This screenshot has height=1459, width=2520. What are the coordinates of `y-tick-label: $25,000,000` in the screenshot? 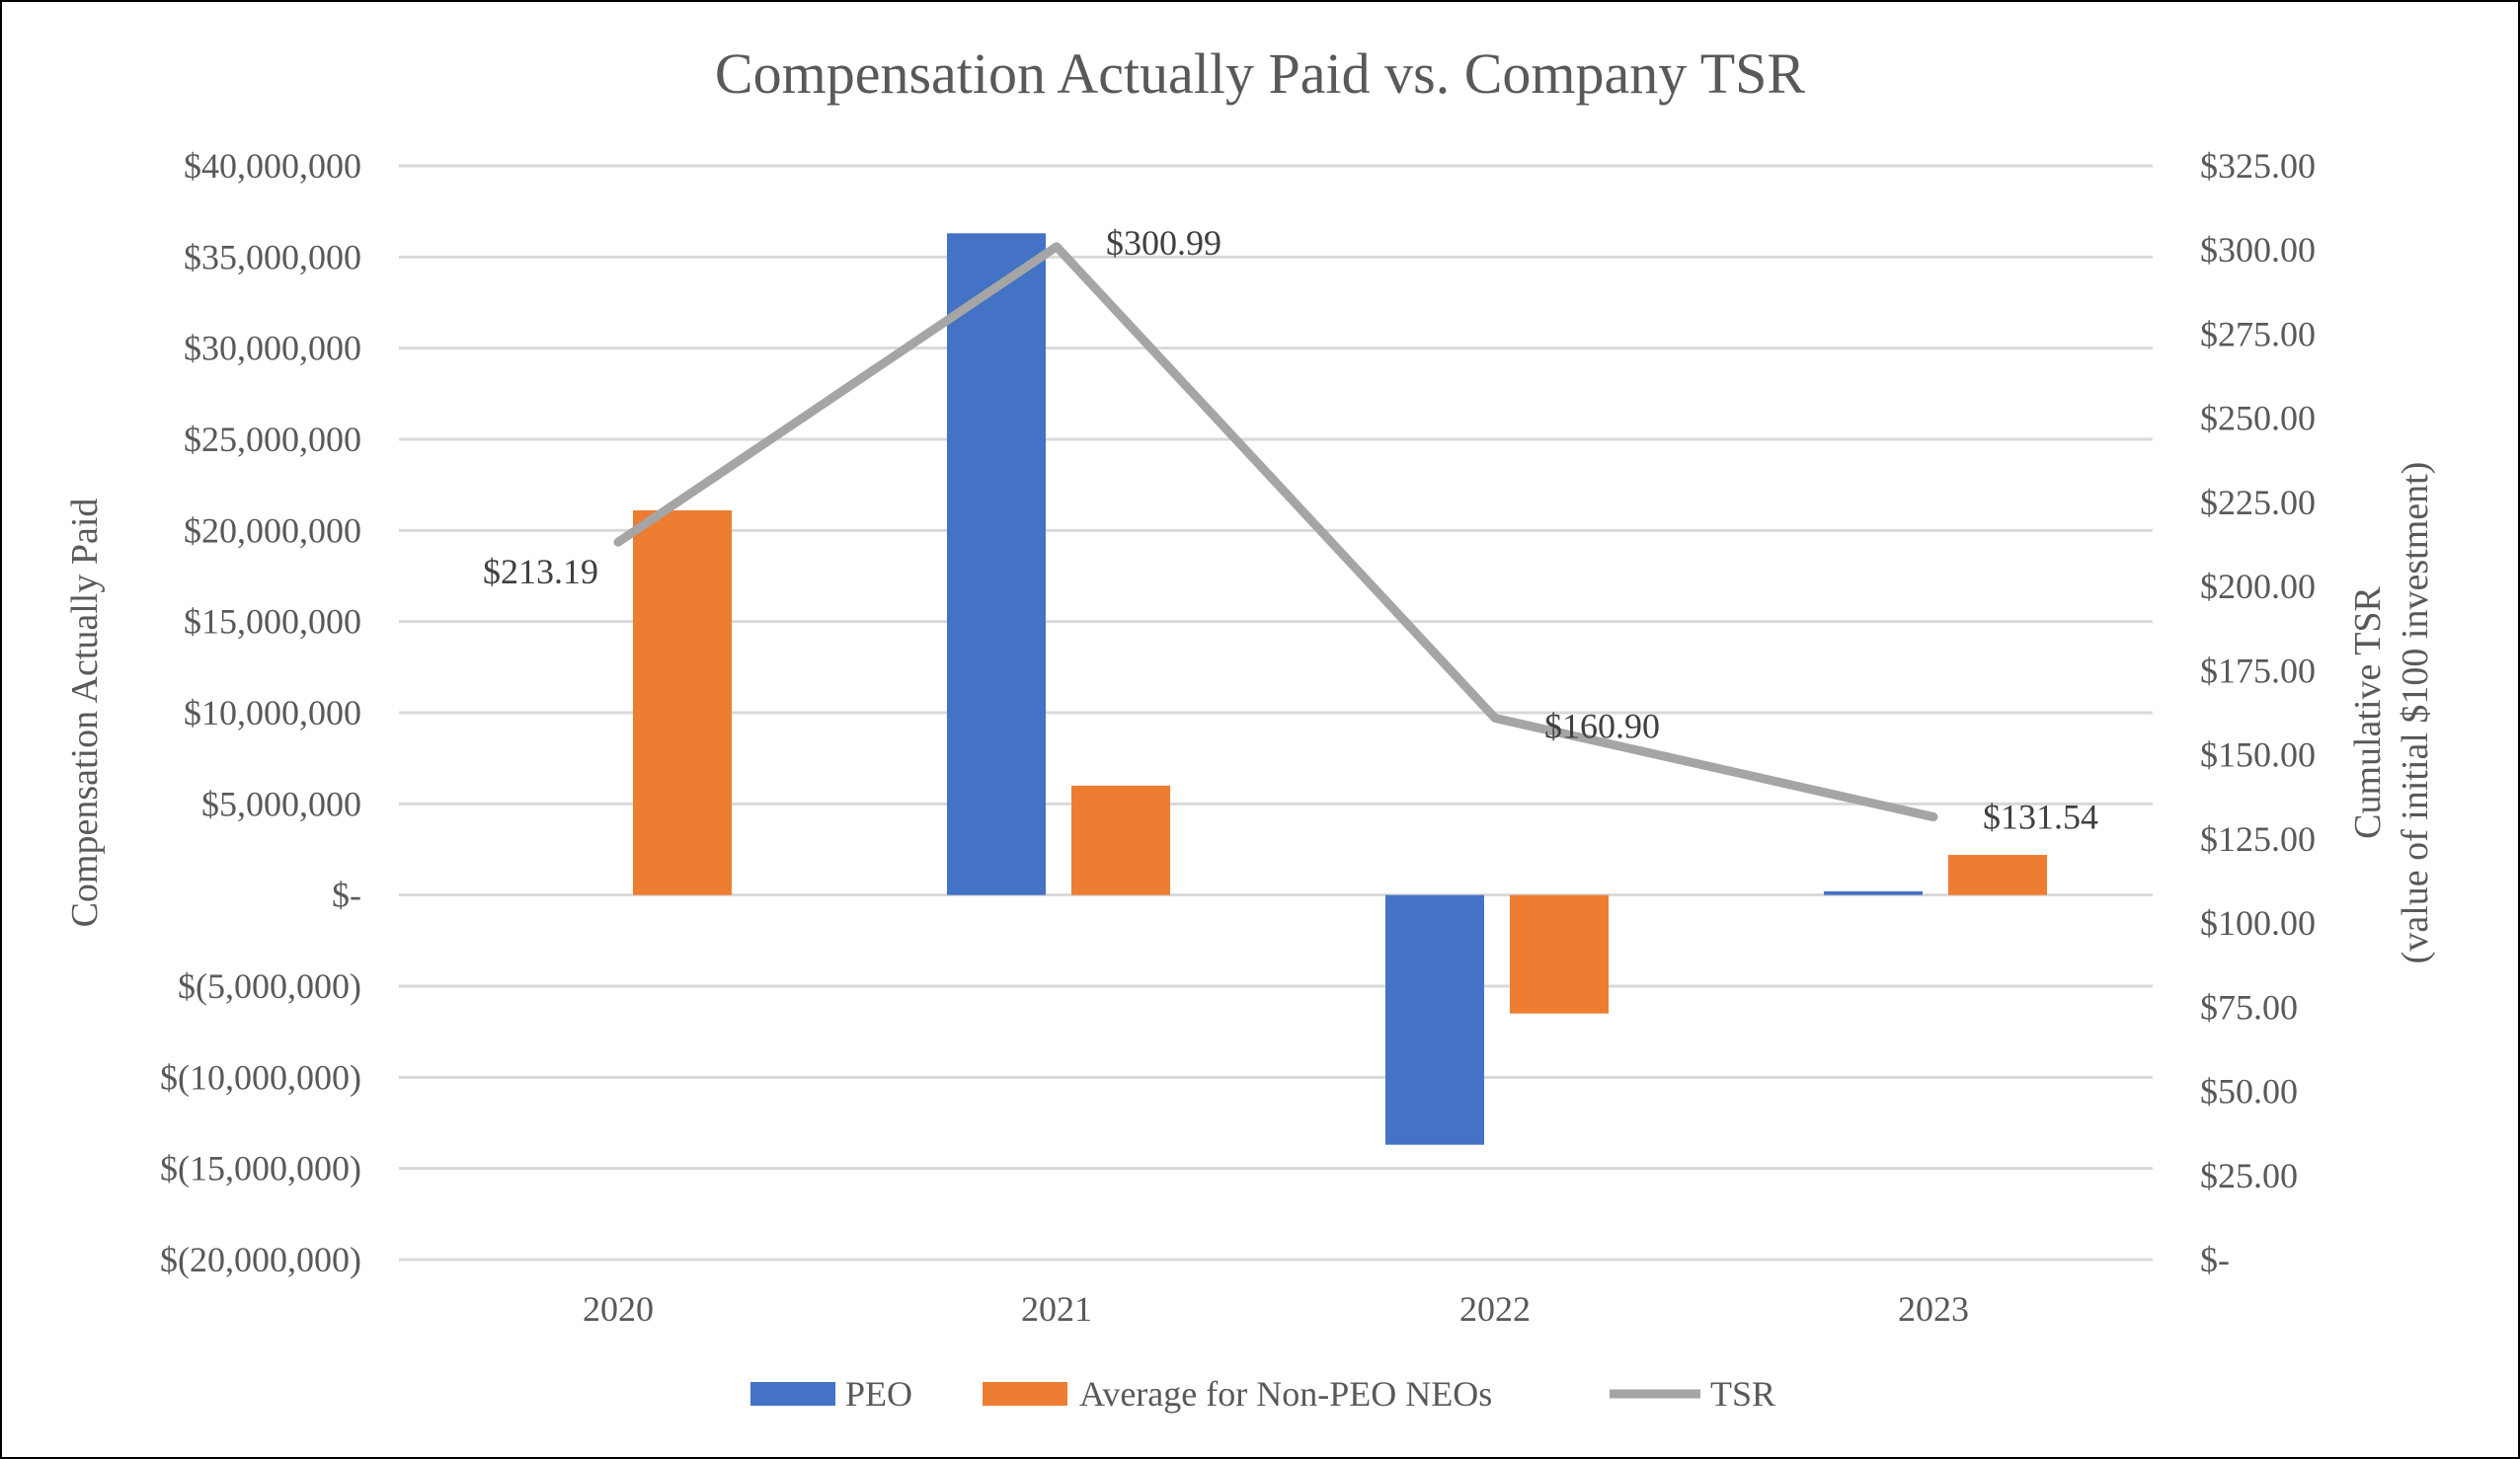 It's located at (272, 439).